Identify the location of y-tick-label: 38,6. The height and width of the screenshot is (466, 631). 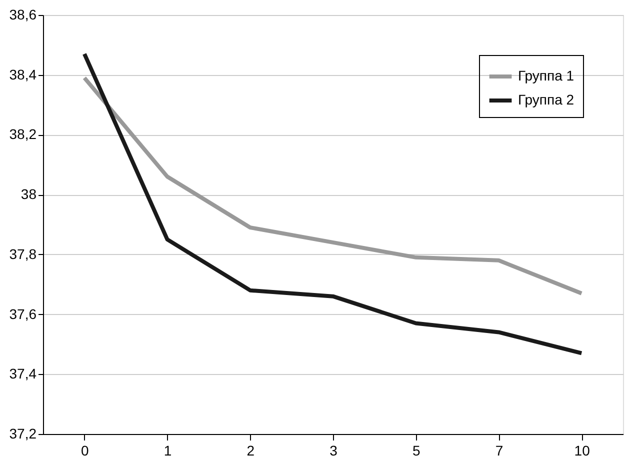
(23, 14).